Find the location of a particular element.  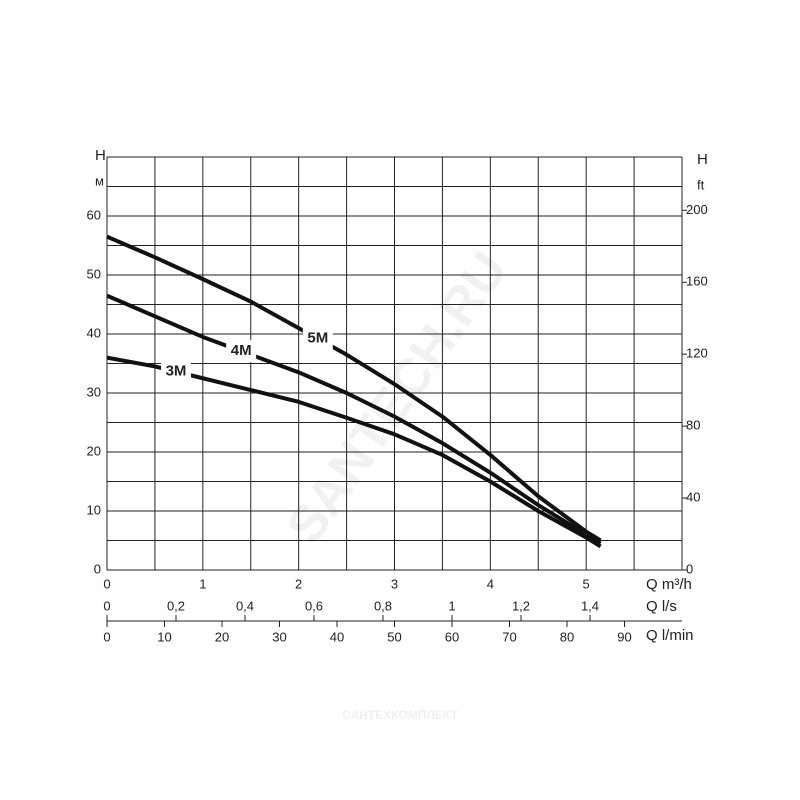

x3-tick-label: 0 is located at coordinates (106, 636).